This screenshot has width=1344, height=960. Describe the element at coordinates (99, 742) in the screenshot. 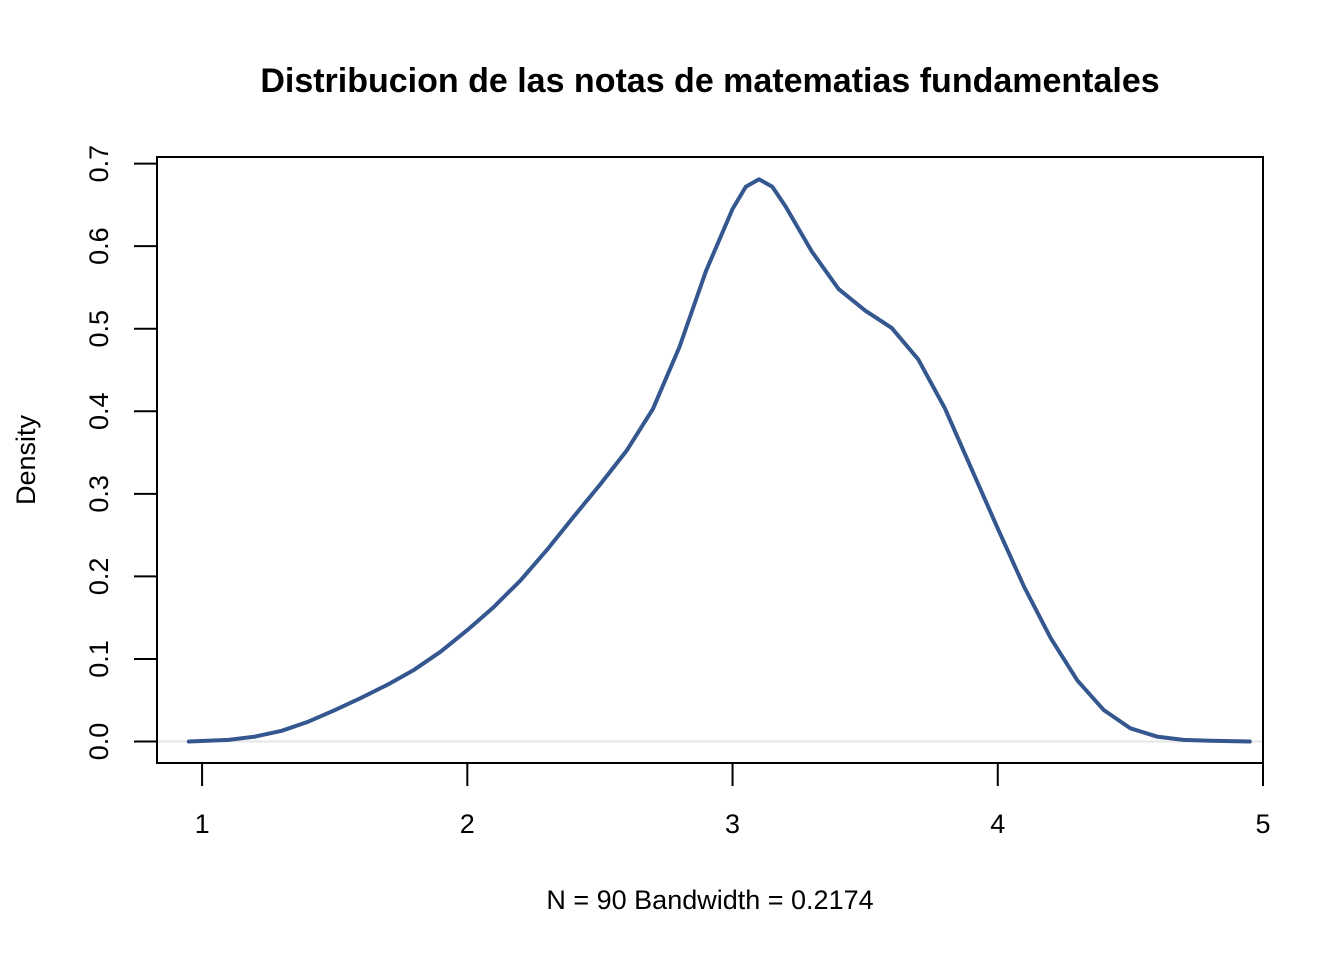

I see `y-tick-label: 0.0` at that location.